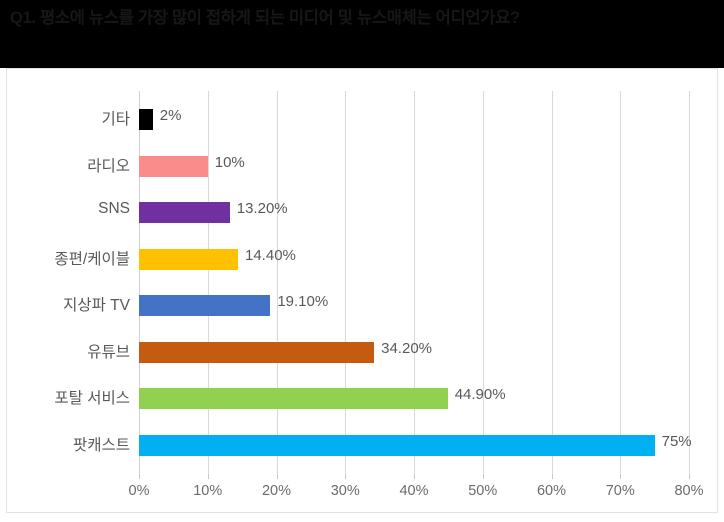  Describe the element at coordinates (108, 166) in the screenshot. I see `y-axis-category-label: 라디오` at that location.